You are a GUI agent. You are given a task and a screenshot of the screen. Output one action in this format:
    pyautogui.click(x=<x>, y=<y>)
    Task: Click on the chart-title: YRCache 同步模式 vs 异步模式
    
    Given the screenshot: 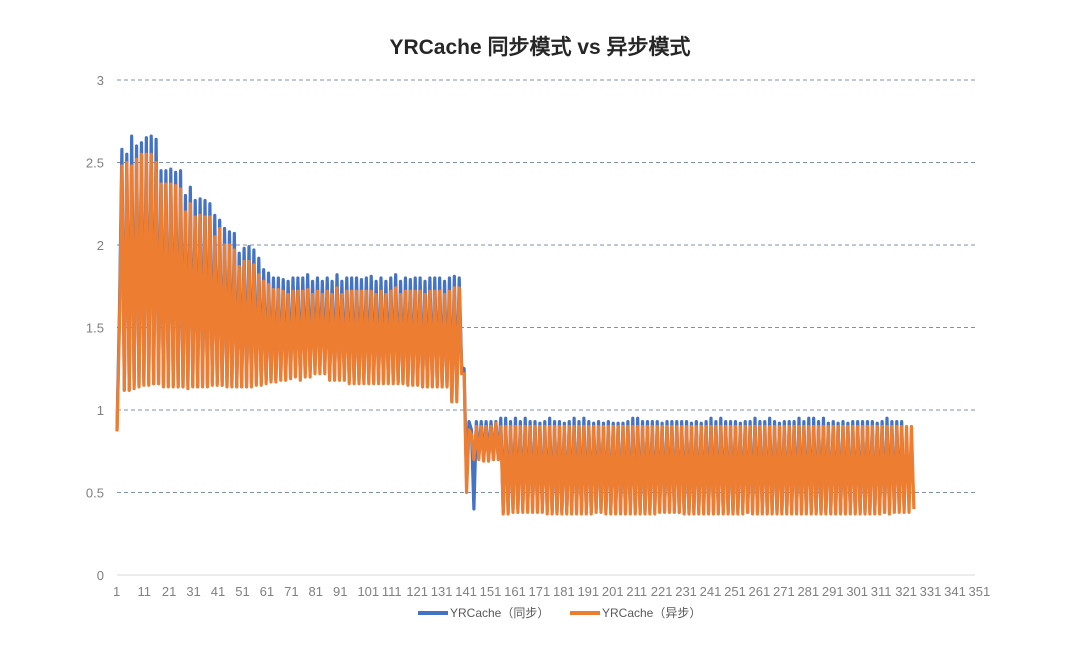 What is the action you would take?
    pyautogui.click(x=539, y=47)
    